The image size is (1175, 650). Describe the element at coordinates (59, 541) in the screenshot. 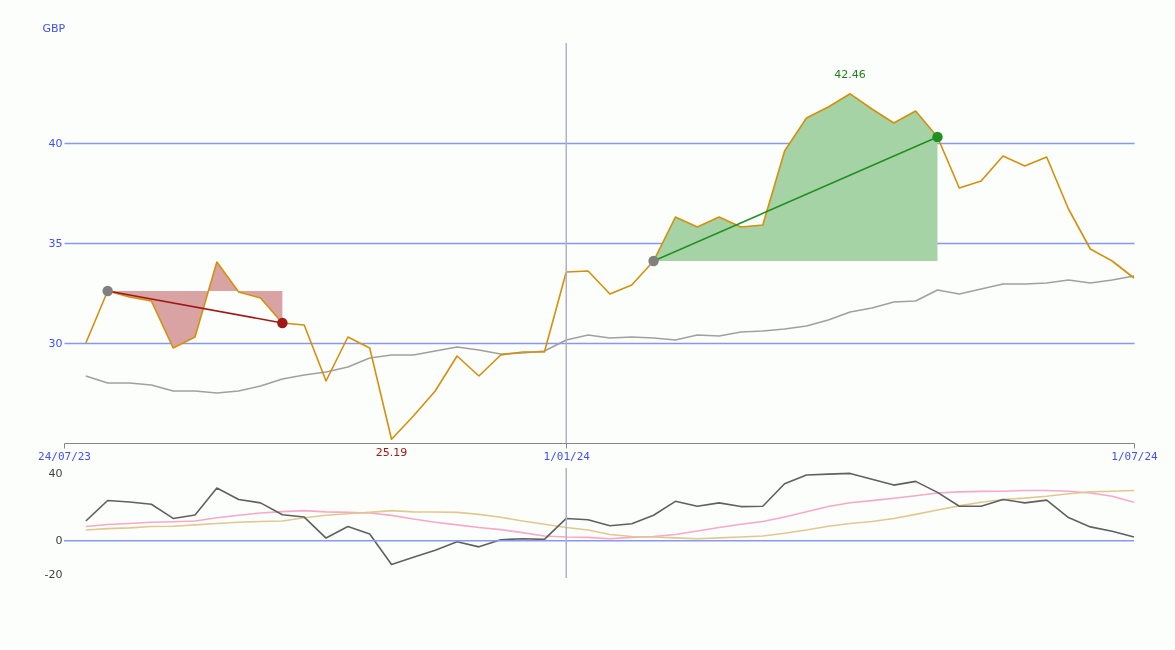

I see `y-tick-label: 0` at that location.